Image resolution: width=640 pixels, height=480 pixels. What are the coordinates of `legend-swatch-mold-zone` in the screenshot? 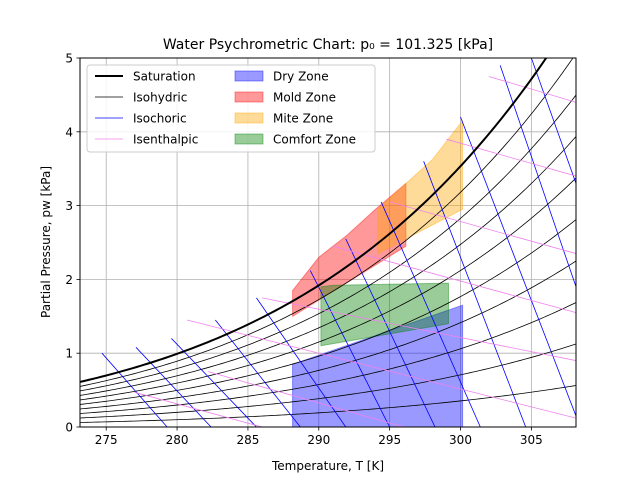 It's located at (249, 97).